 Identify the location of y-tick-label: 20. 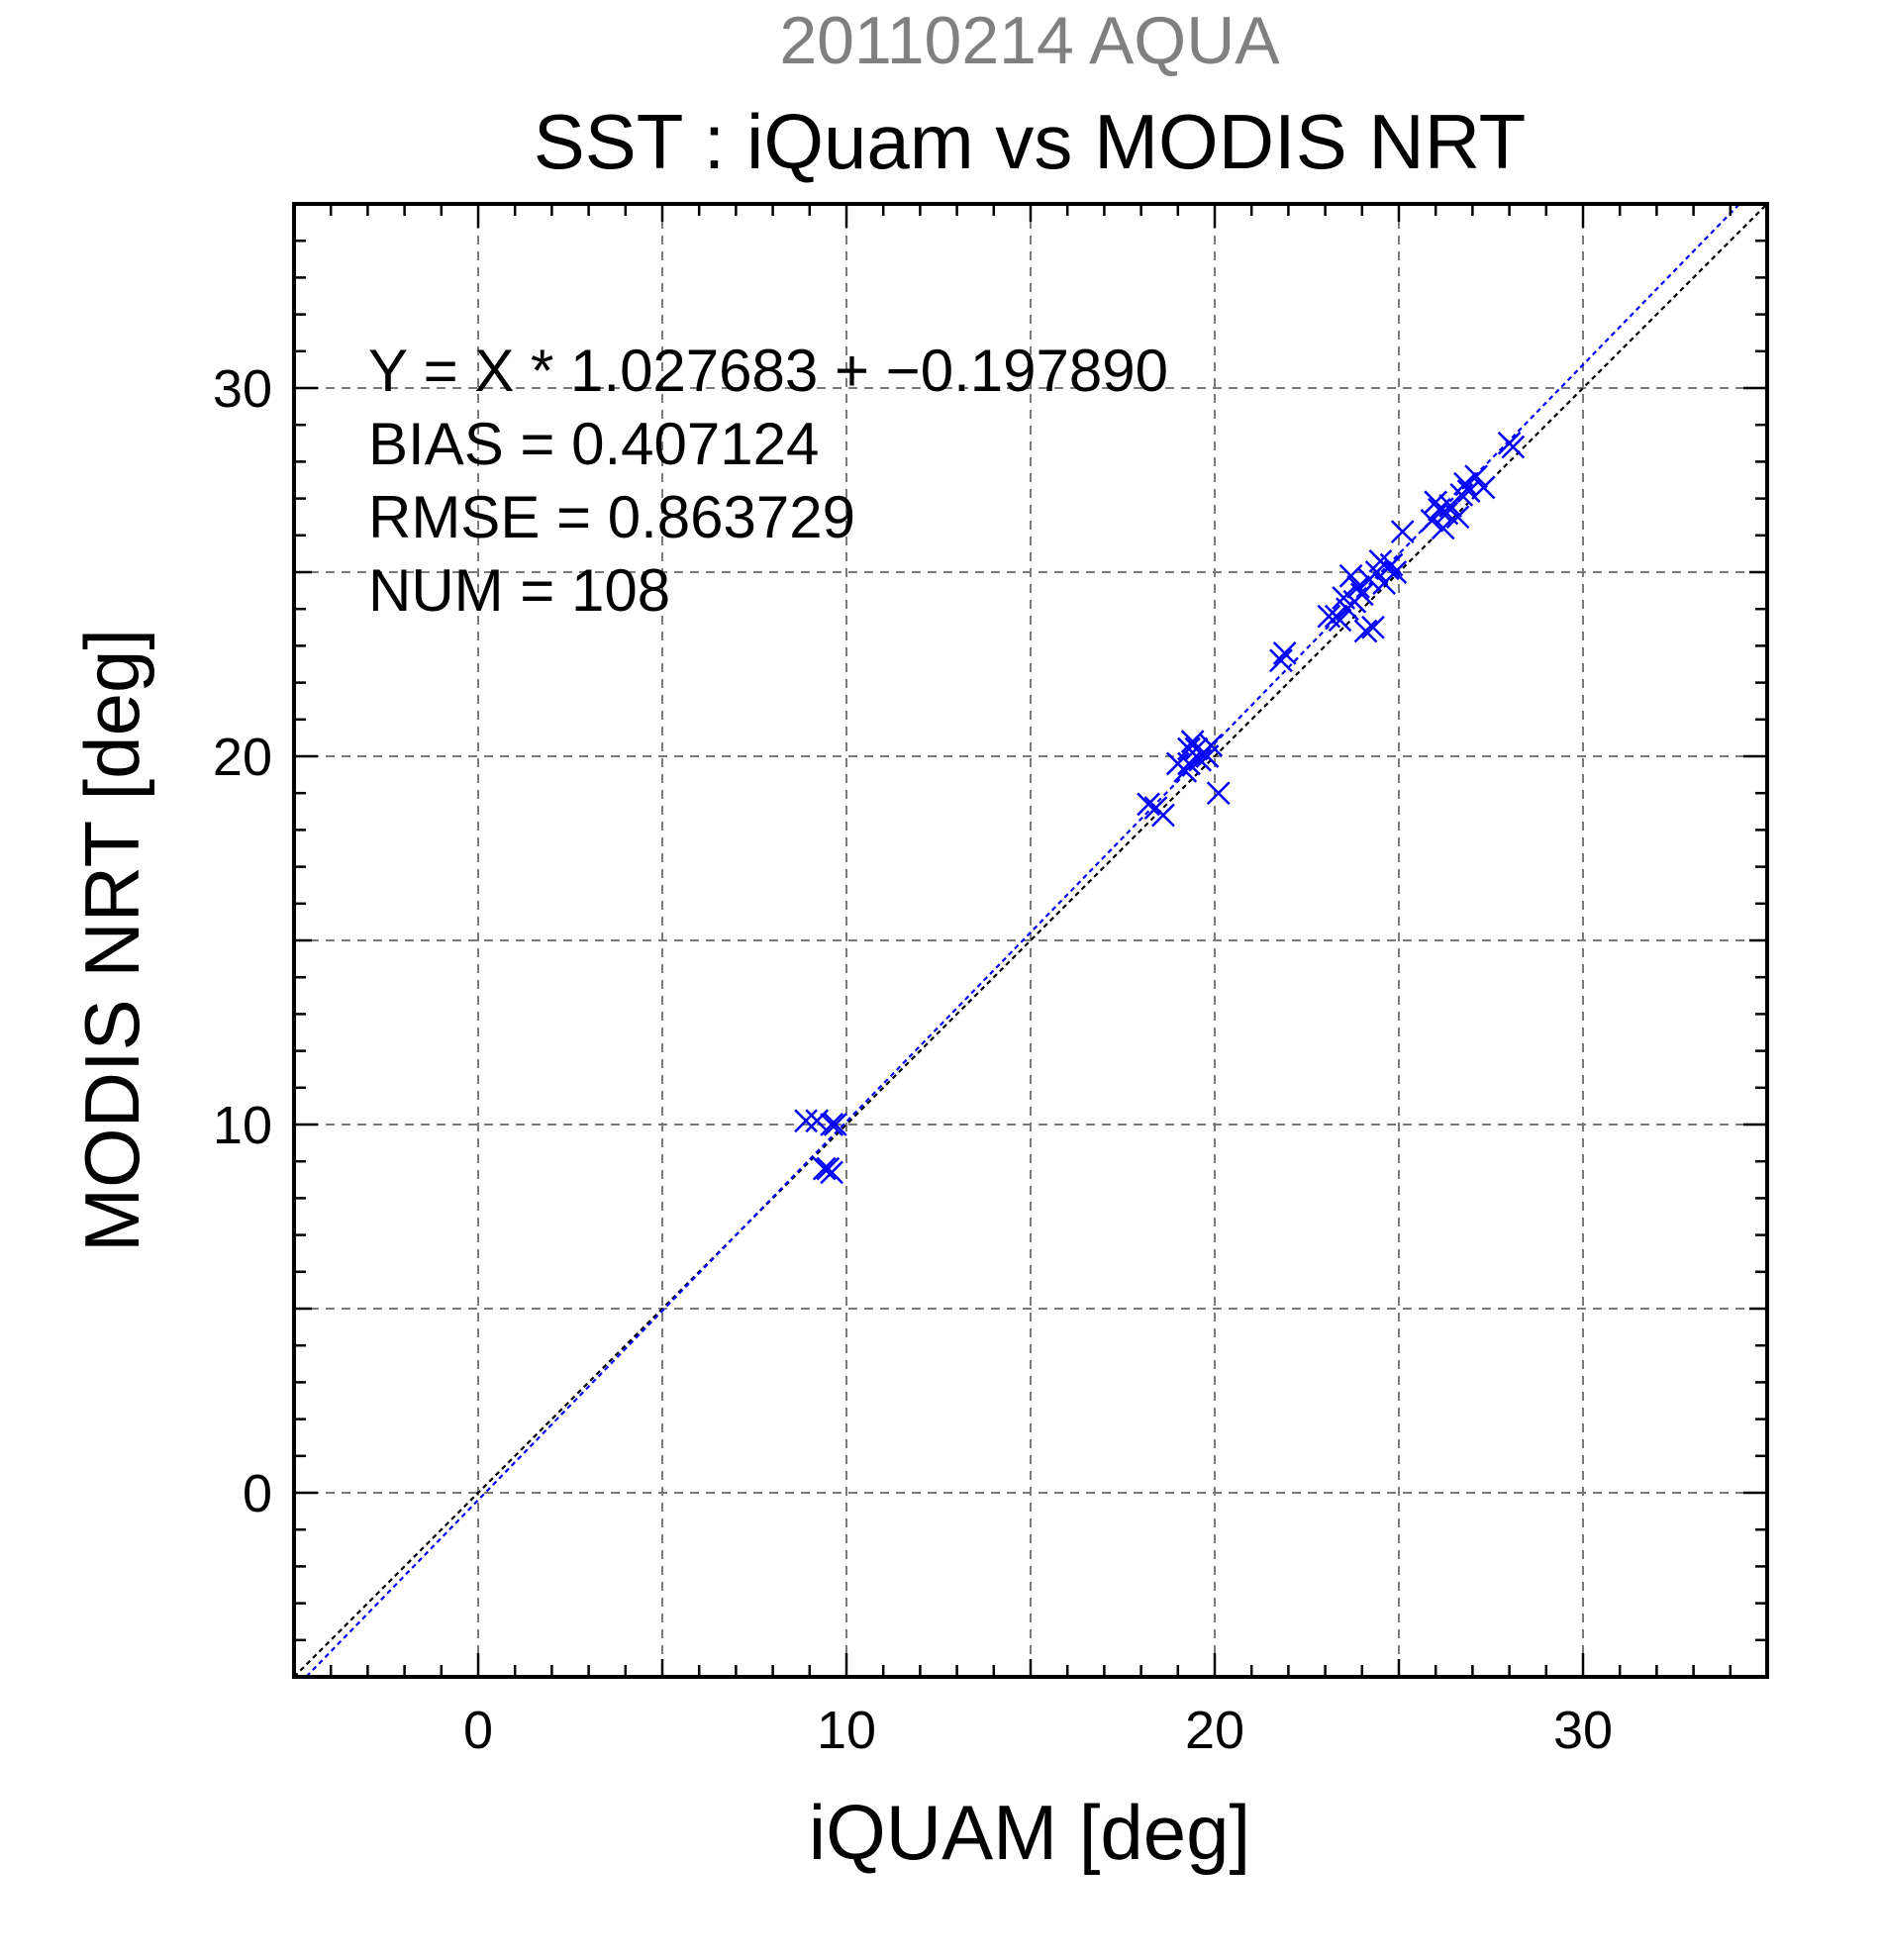
(243, 757).